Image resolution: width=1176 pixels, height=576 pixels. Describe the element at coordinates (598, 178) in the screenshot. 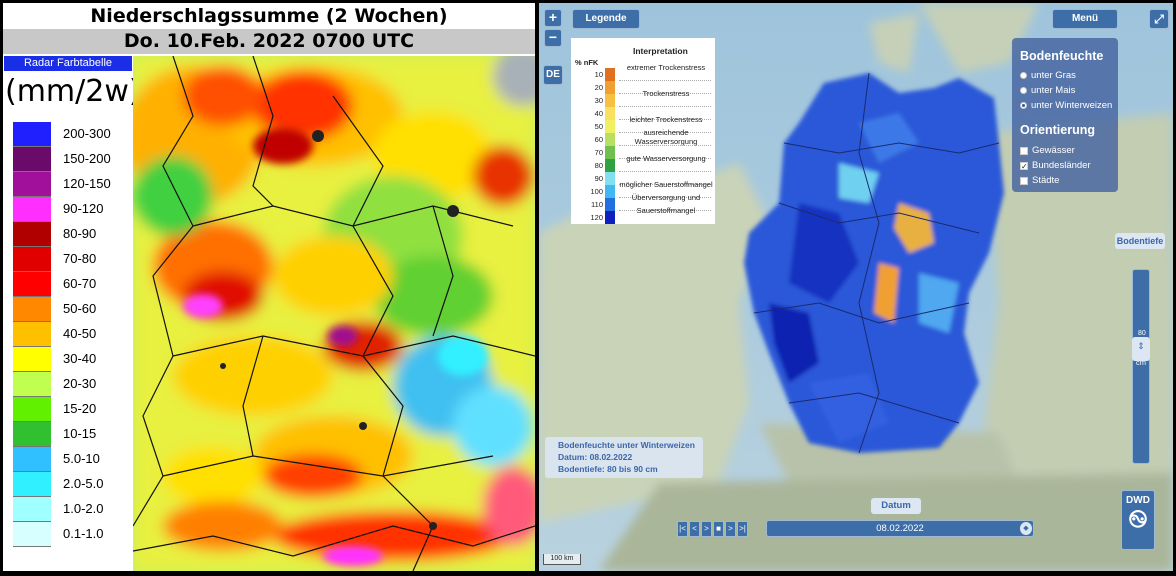

I see `interpretation-value: 90` at that location.